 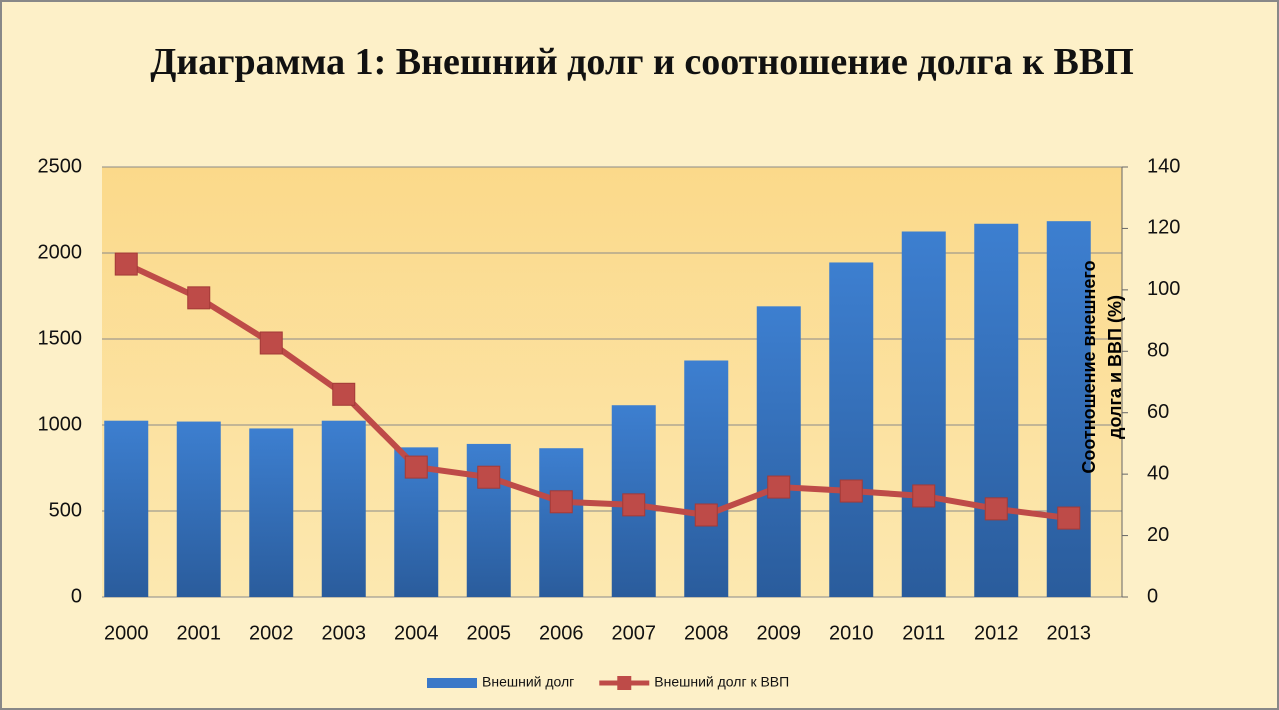 What do you see at coordinates (344, 633) in the screenshot?
I see `x-tick-label: 2003` at bounding box center [344, 633].